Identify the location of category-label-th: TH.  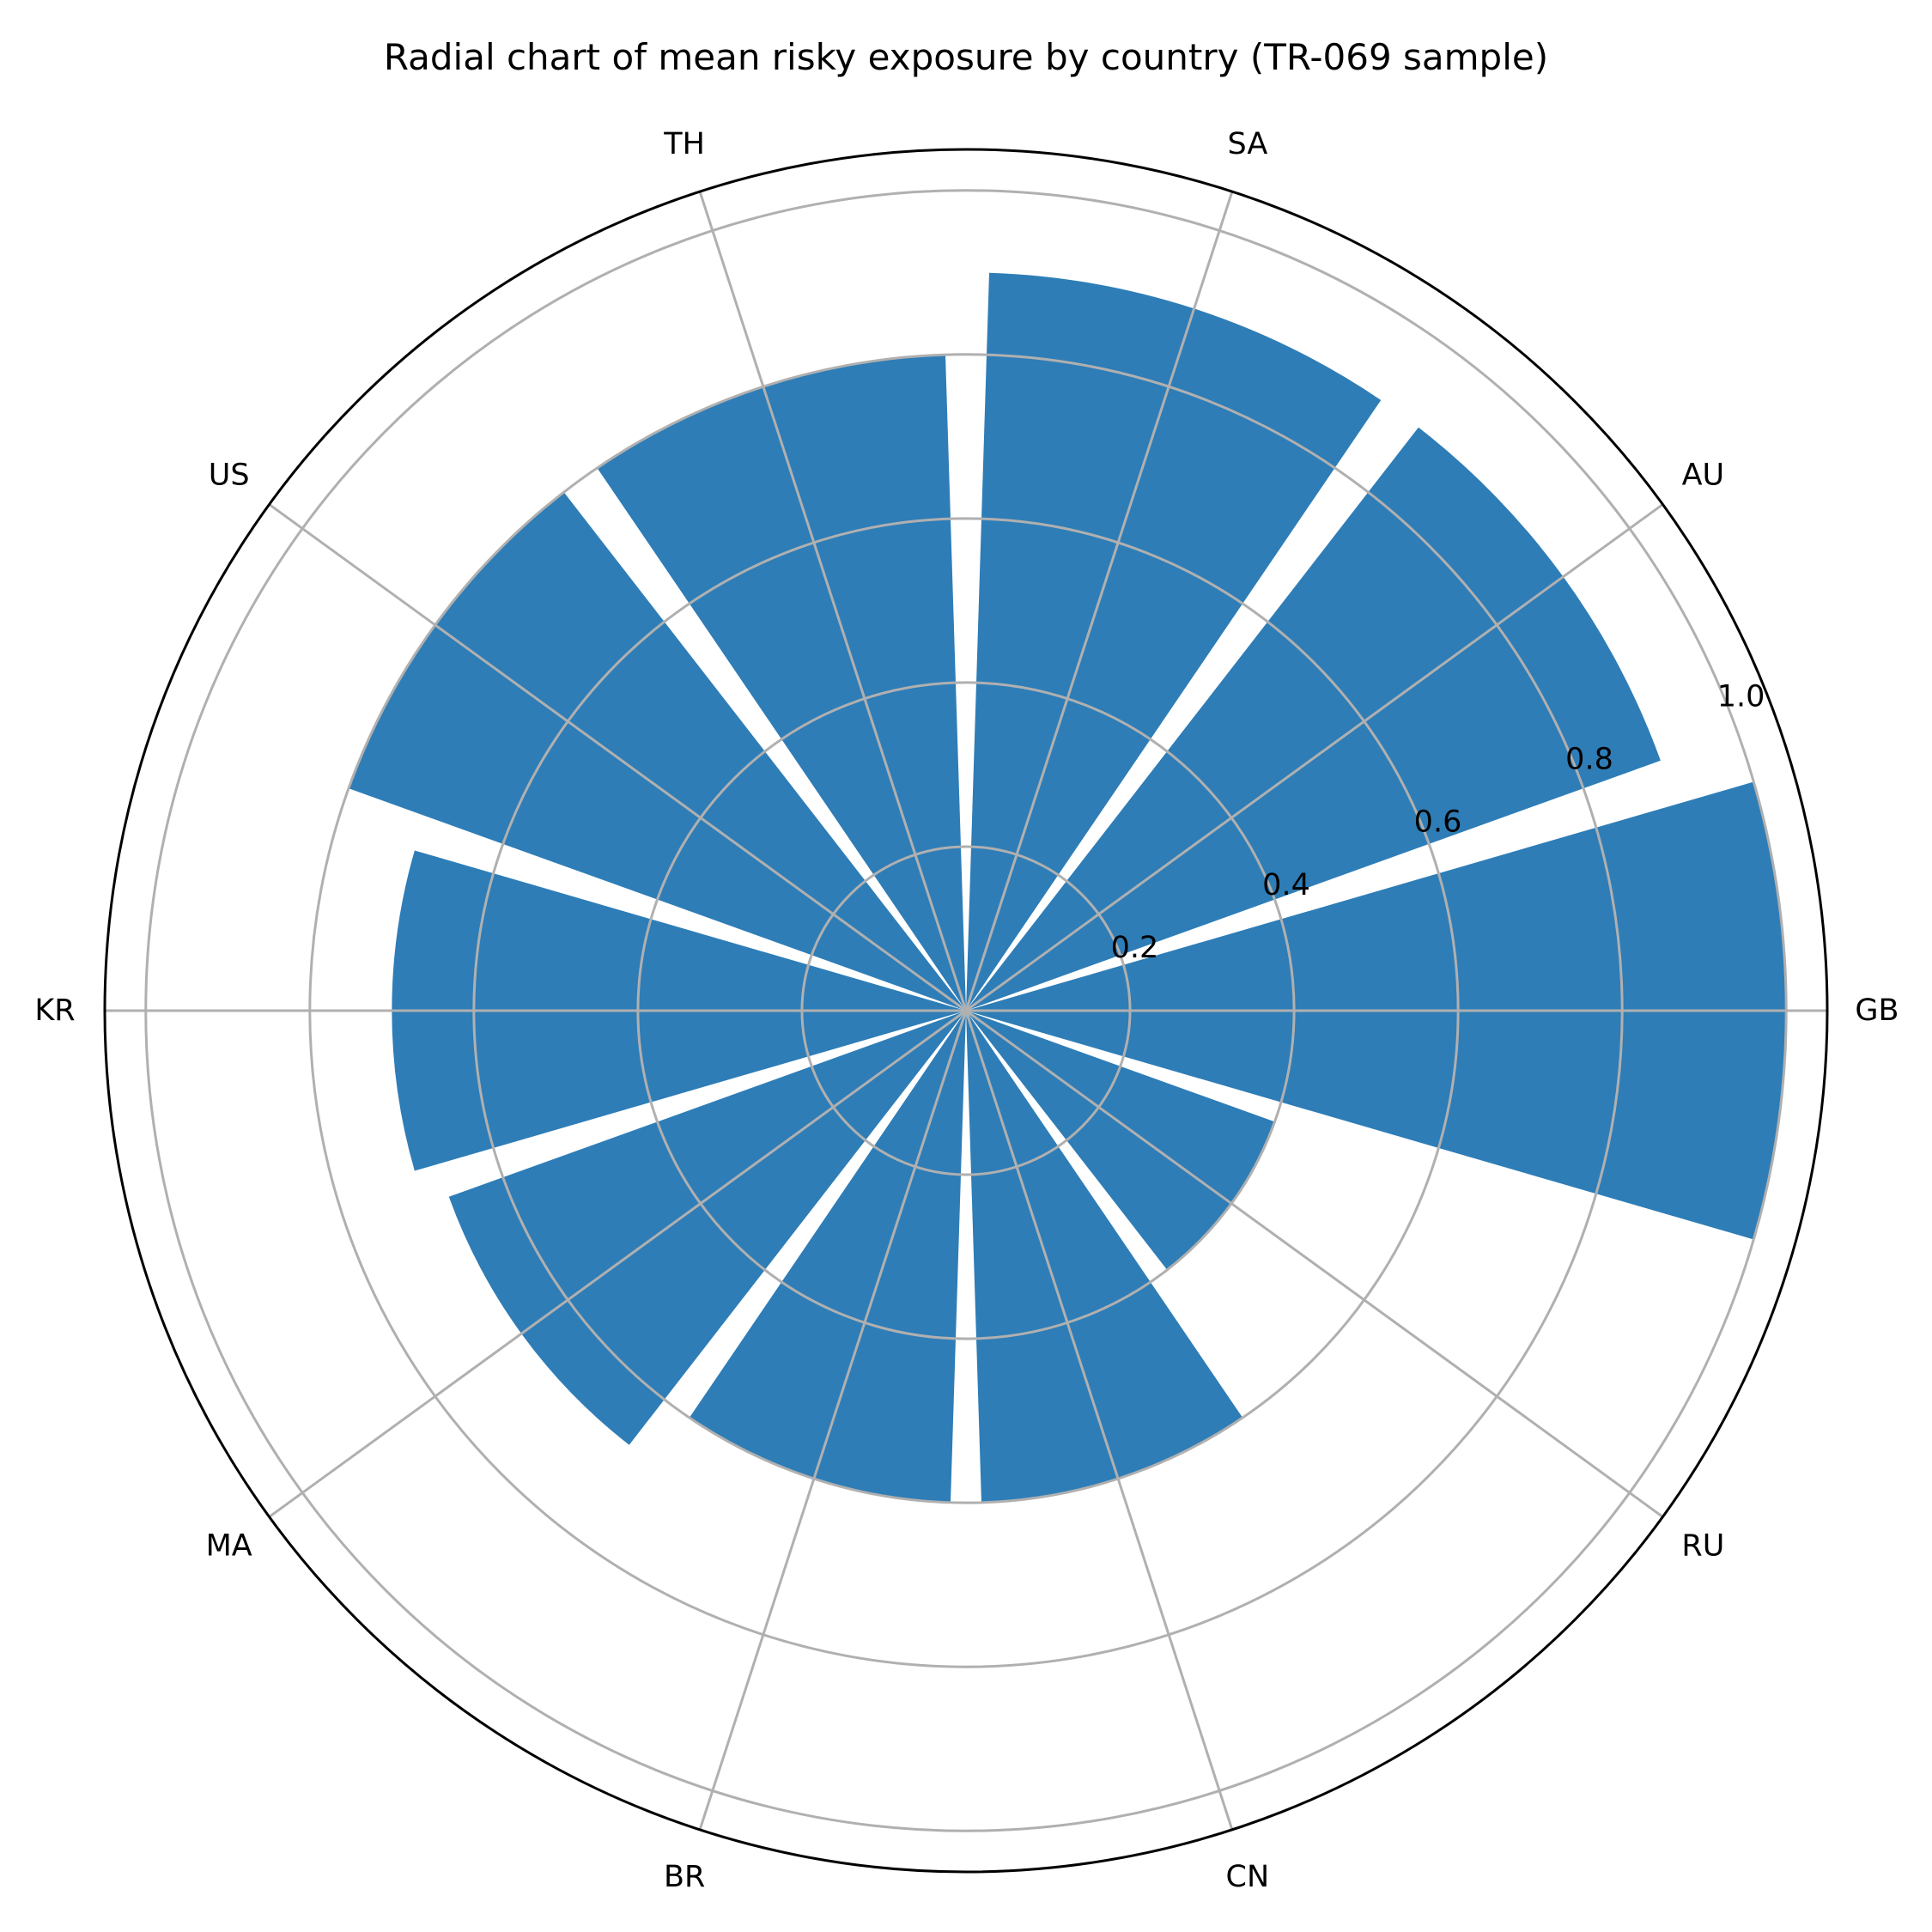
(684, 144).